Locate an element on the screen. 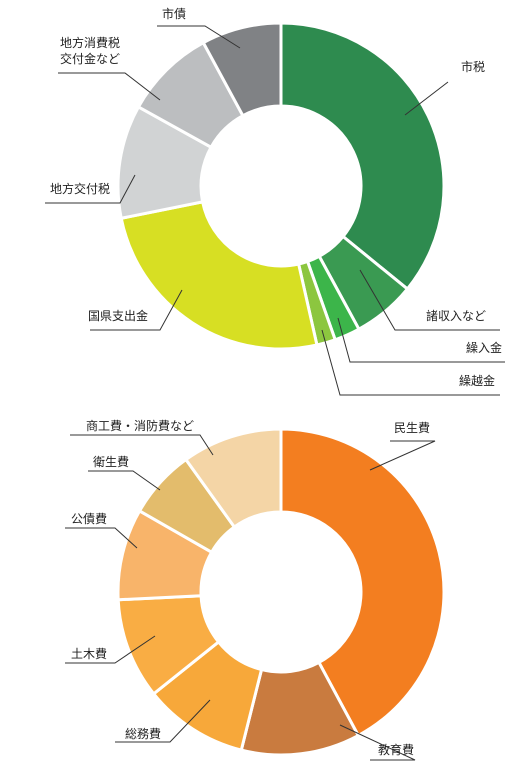 The height and width of the screenshot is (784, 530). slice-name-label: 民生費 is located at coordinates (412, 427).